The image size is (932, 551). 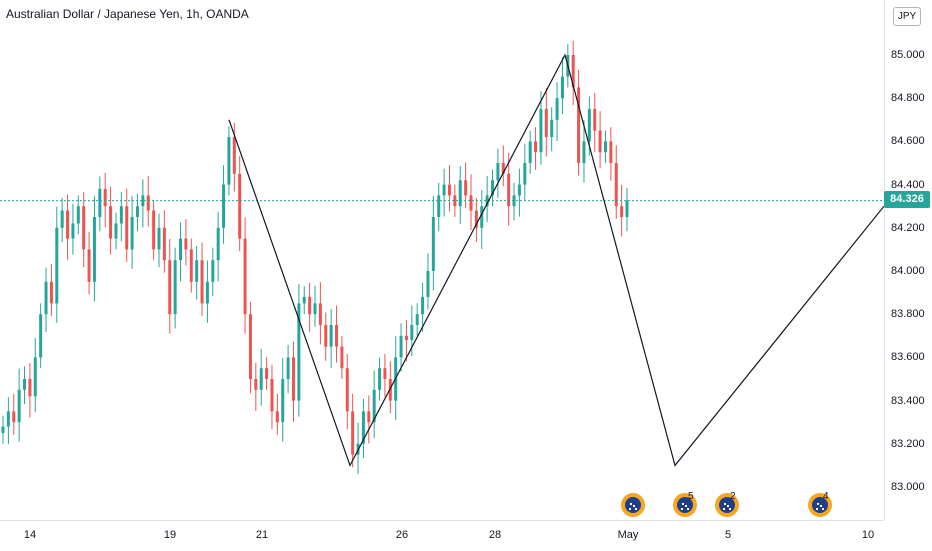 I want to click on event-count: 4, so click(x=826, y=496).